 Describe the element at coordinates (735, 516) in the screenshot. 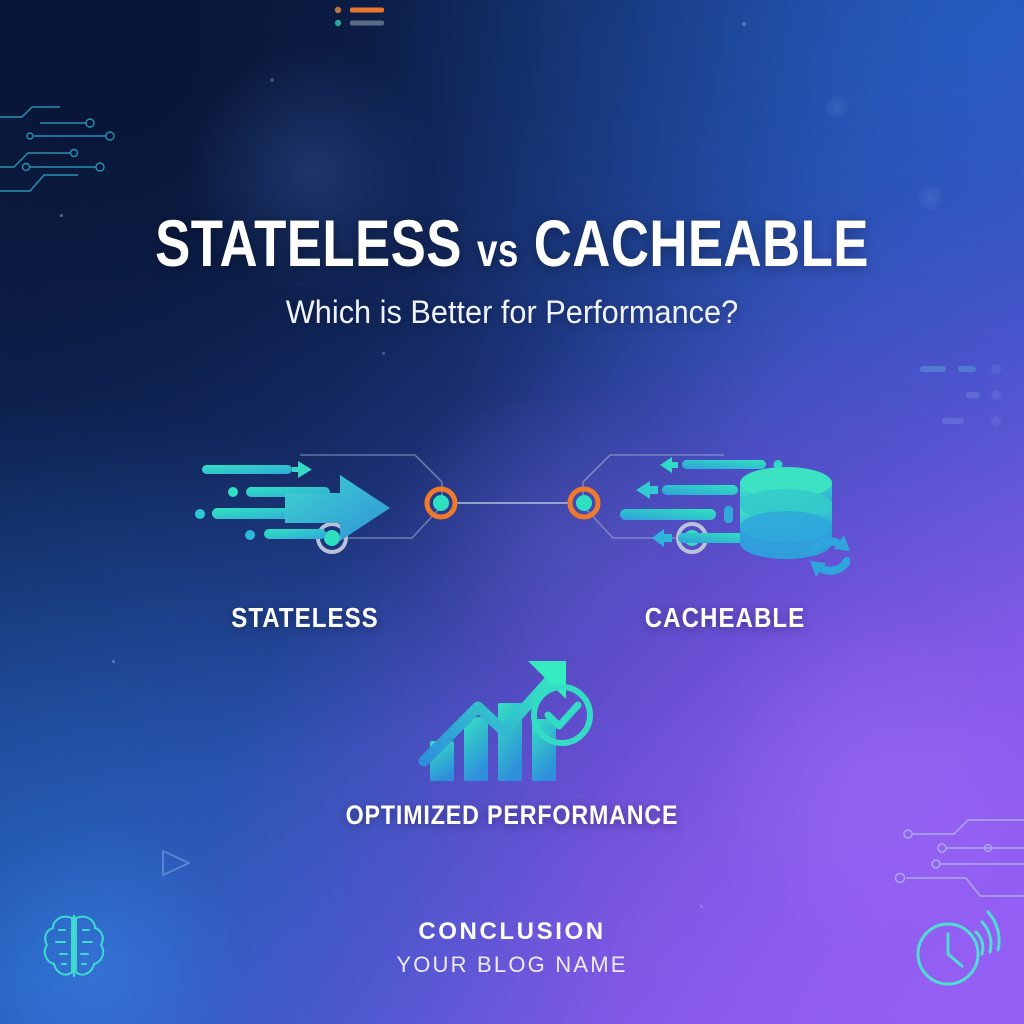

I see `database-cache-icon` at that location.